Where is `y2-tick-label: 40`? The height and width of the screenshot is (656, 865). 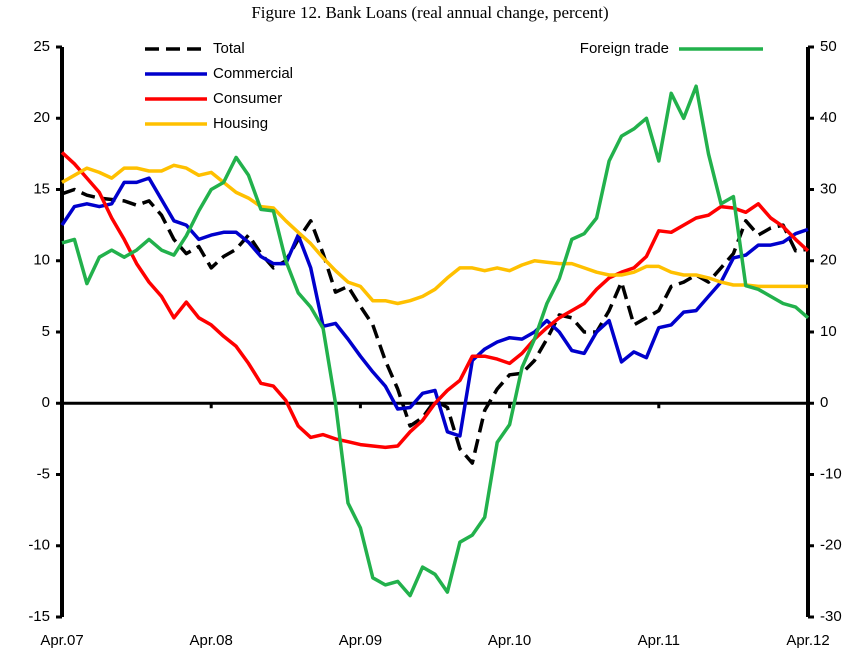
y2-tick-label: 40 is located at coordinates (828, 117).